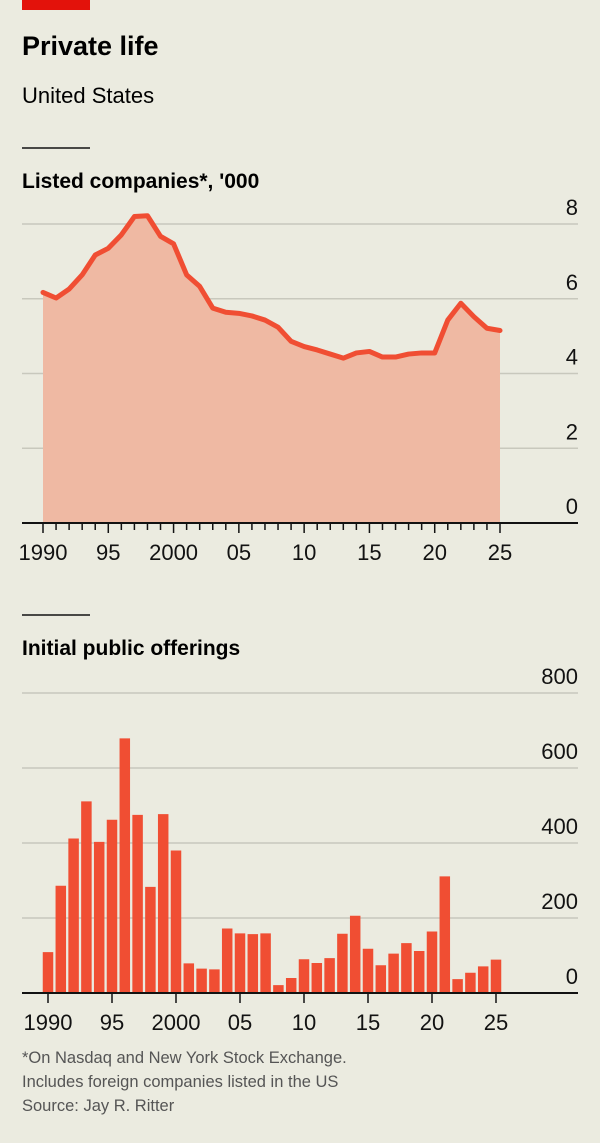  Describe the element at coordinates (140, 181) in the screenshot. I see `panel1-title: Listed companies*, '000` at that location.